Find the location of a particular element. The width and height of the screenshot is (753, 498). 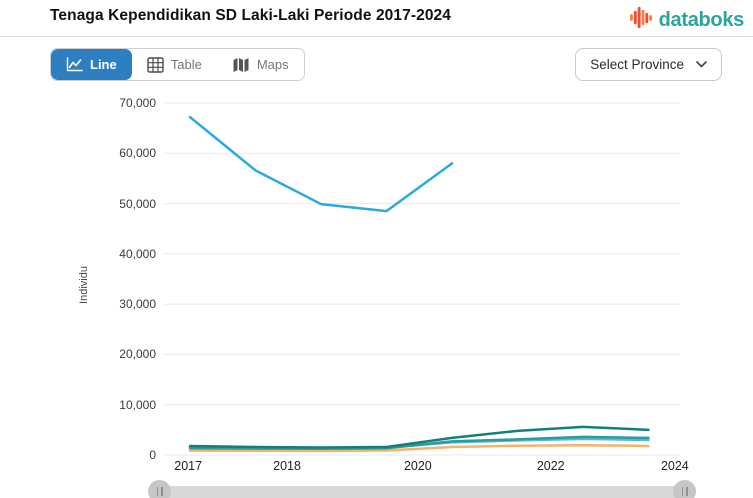

province-select-dropdown: Select Province is located at coordinates (648, 64).